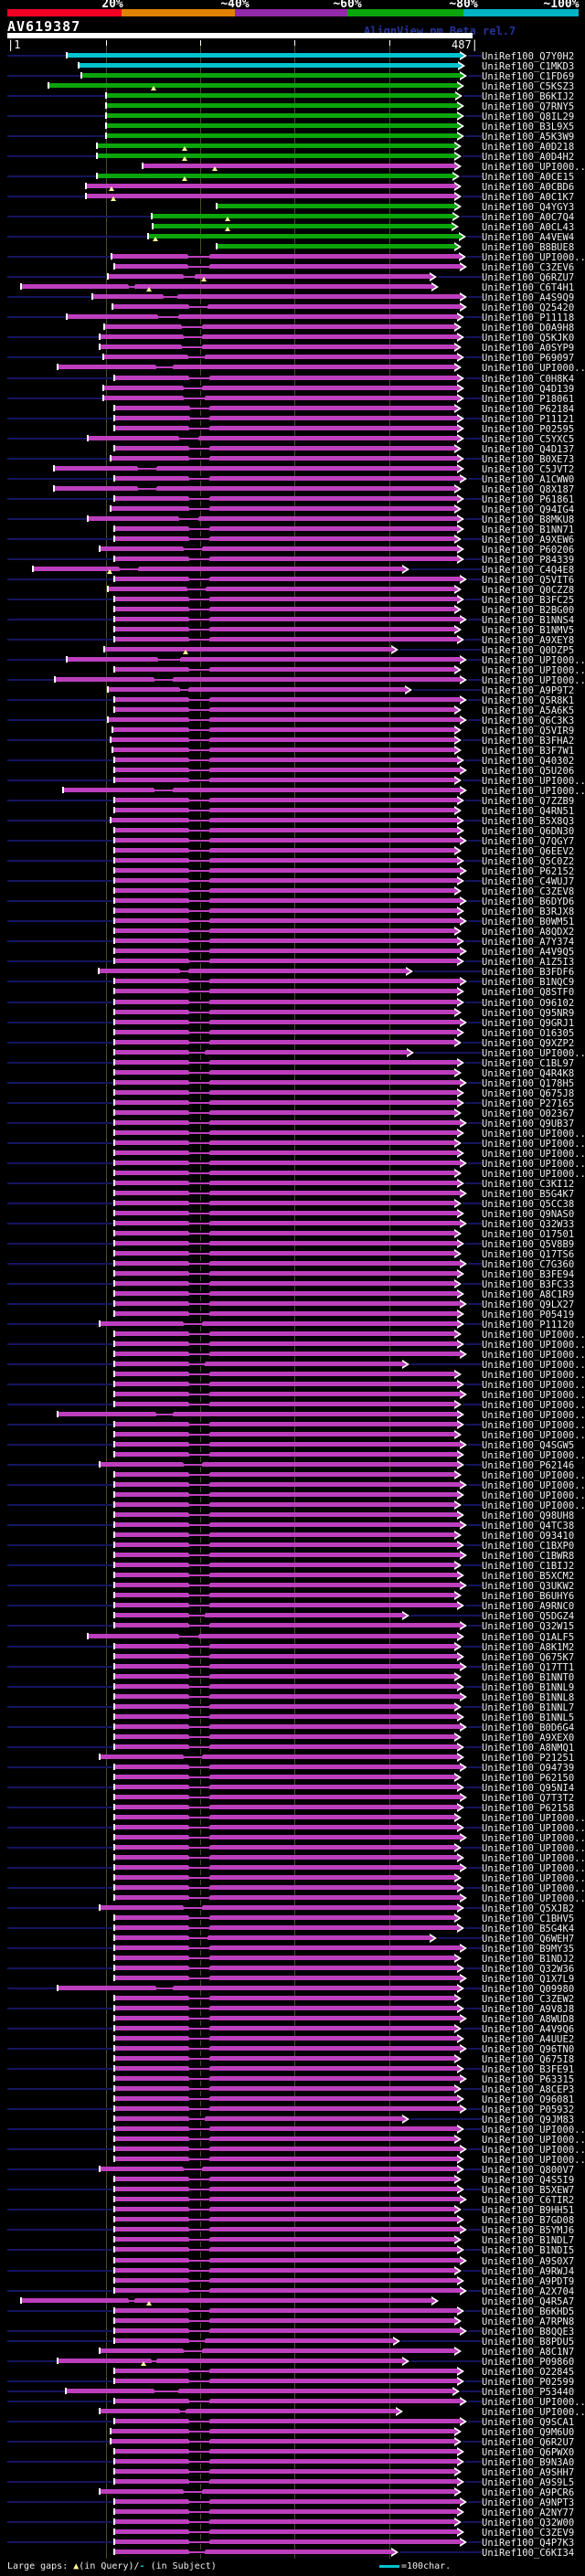  I want to click on hit-accession-label: UniRef100_P60206, so click(529, 550).